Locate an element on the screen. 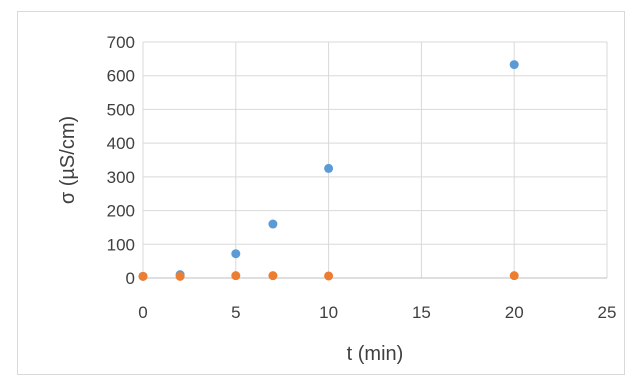 The image size is (644, 390). y-tick-label: 100 is located at coordinates (121, 244).